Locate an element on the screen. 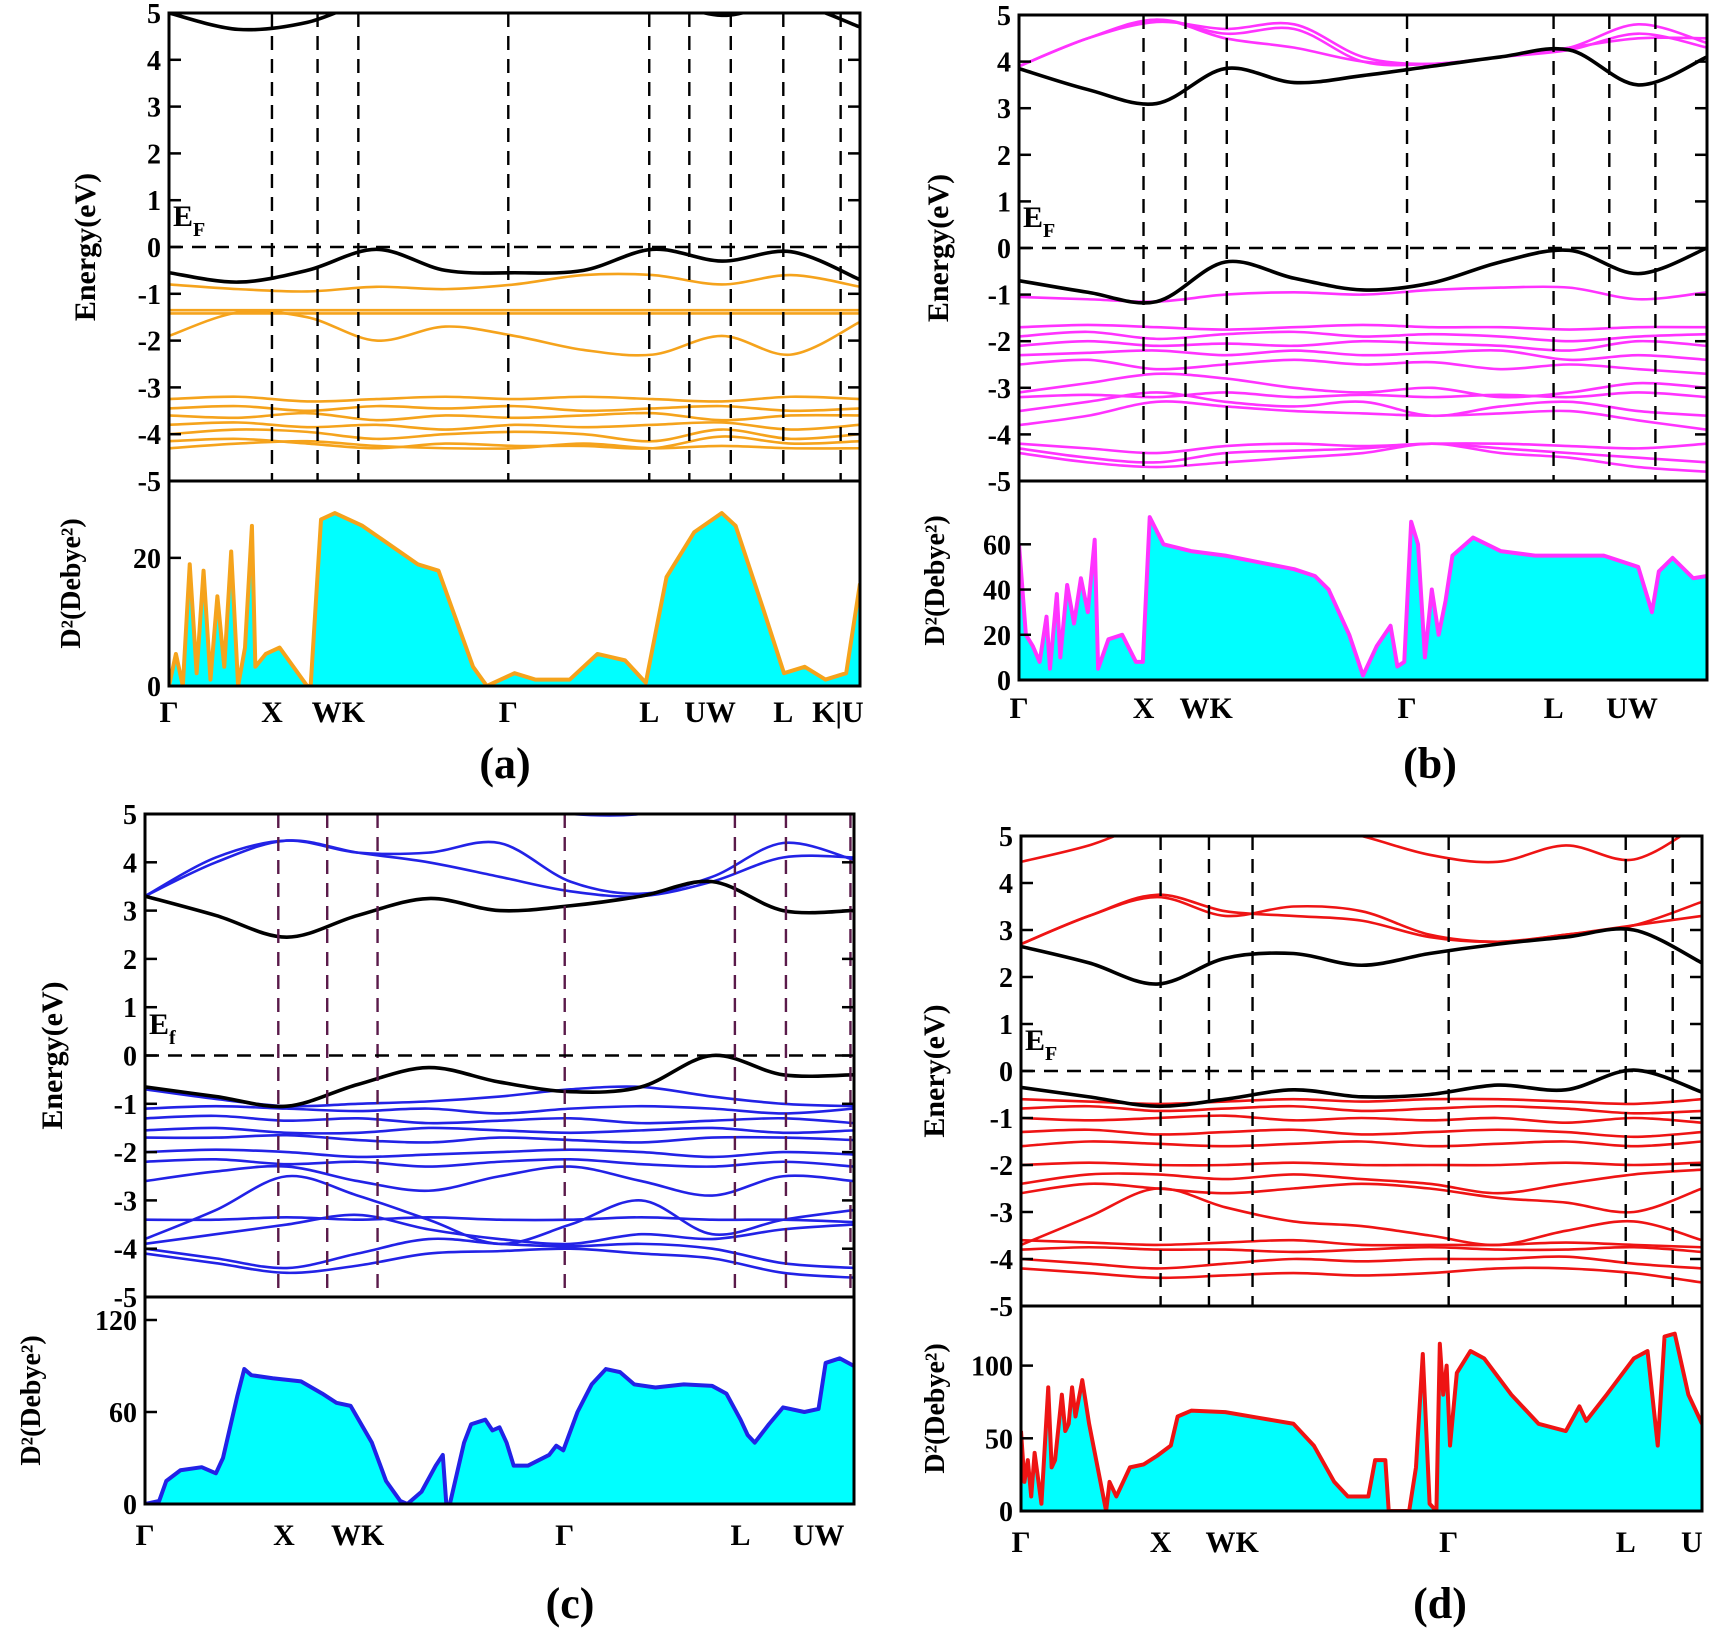  dos-tick-label: 60 is located at coordinates (123, 1413).